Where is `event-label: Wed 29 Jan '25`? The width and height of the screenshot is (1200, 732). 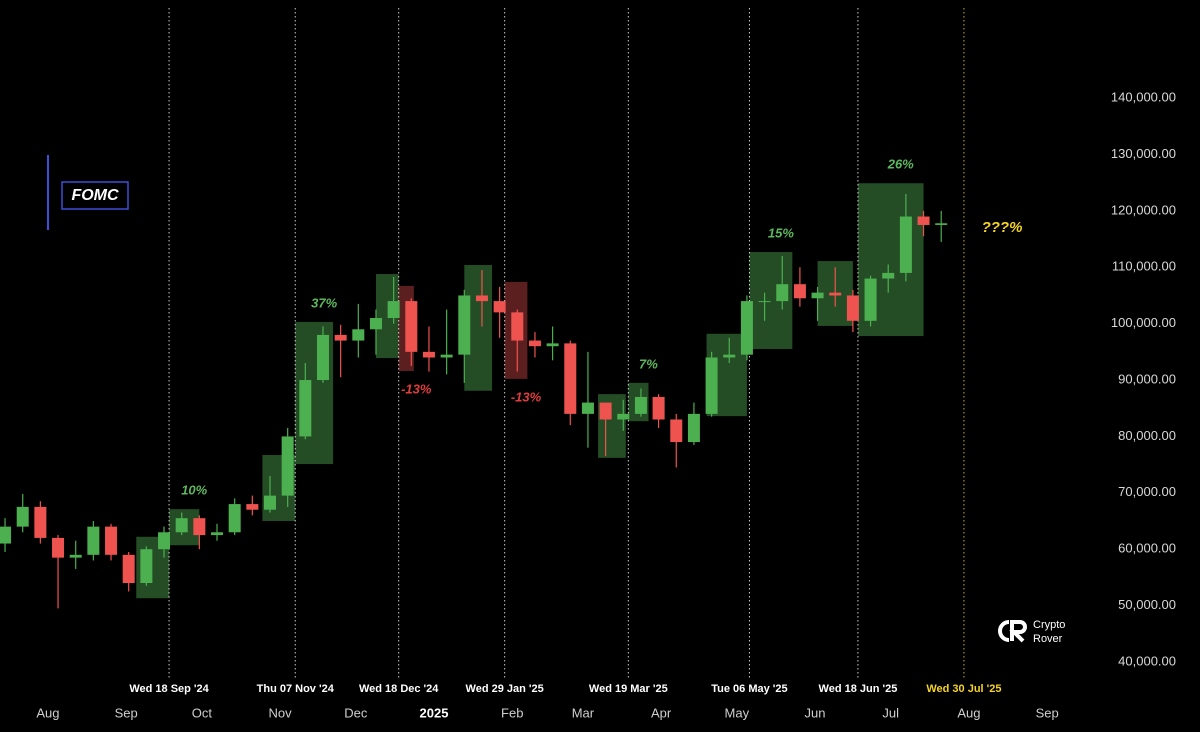
event-label: Wed 29 Jan '25 is located at coordinates (505, 689).